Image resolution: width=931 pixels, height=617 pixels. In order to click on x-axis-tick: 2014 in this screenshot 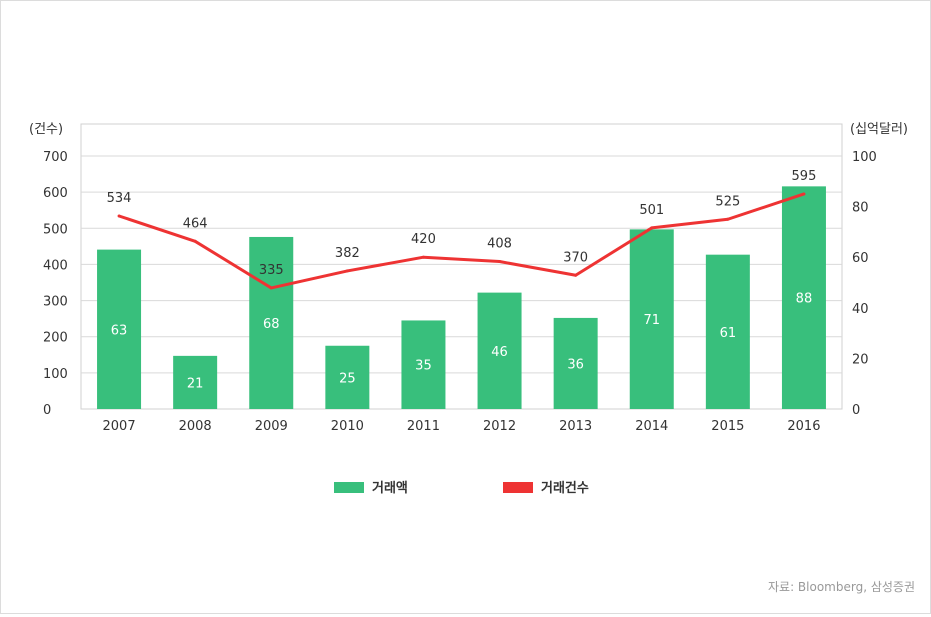, I will do `click(651, 426)`.